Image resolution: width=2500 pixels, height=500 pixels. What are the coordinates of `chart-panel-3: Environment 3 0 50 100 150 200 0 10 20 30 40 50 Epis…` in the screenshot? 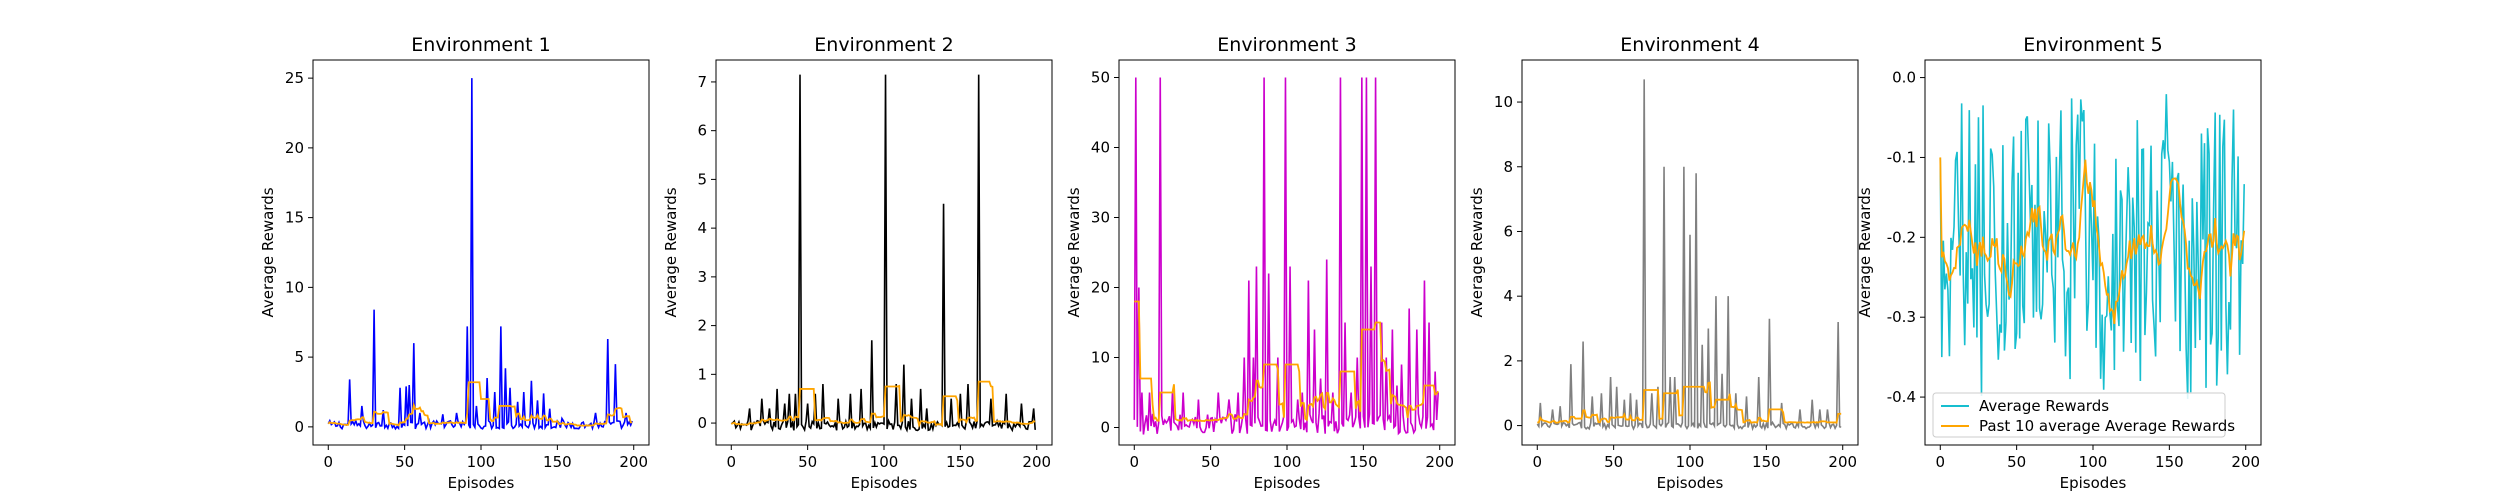 It's located at (1260, 263).